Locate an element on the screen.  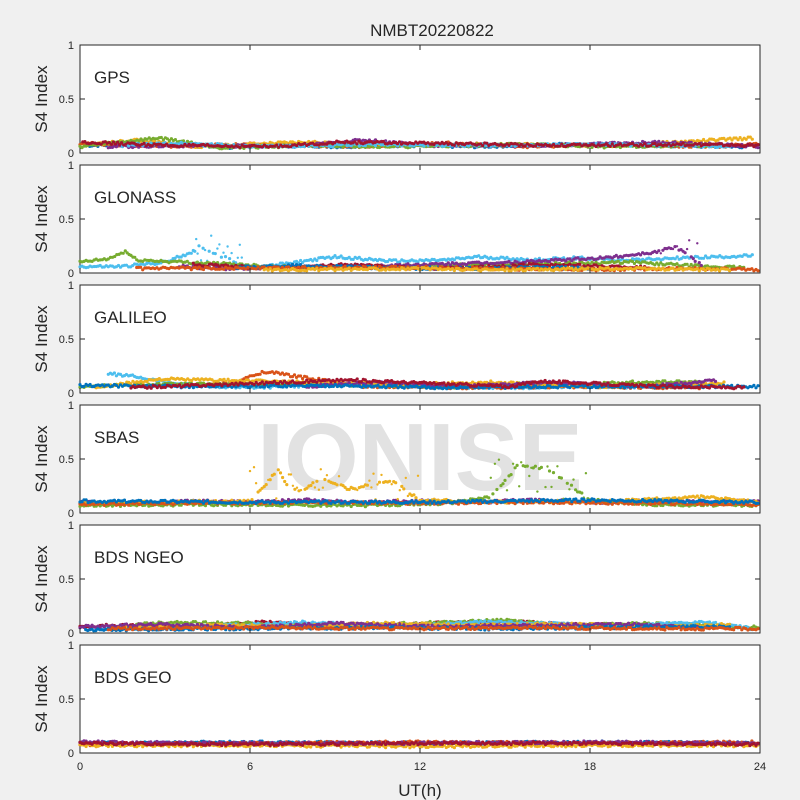
panel-glonass: 0 0.5 1 GLONASS S4 Index is located at coordinates (396, 220).